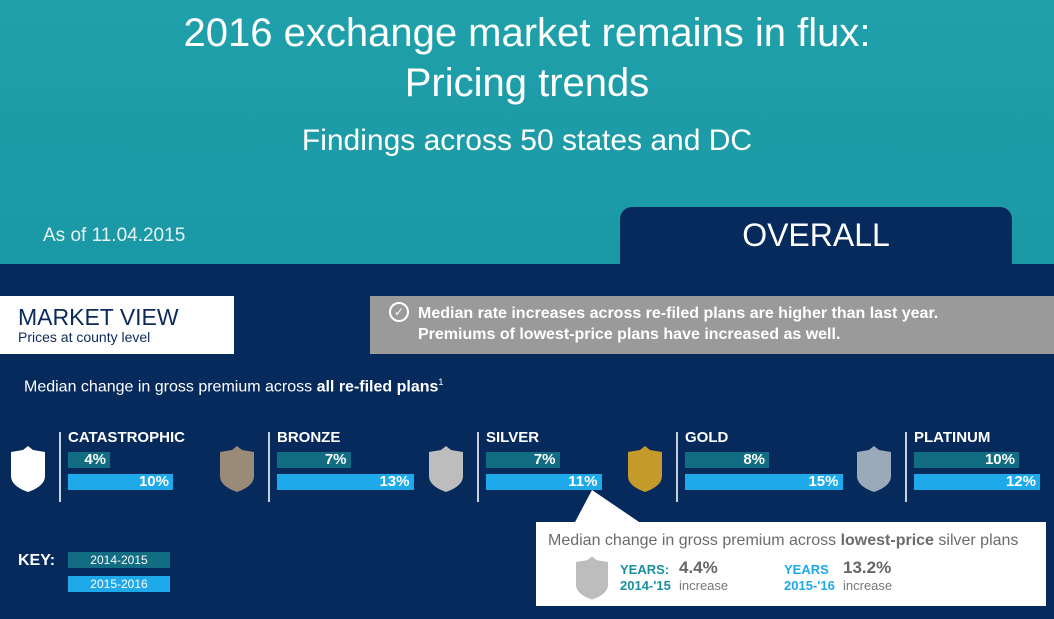 The height and width of the screenshot is (619, 1054). Describe the element at coordinates (645, 585) in the screenshot. I see `period-1: 2014-'15` at that location.